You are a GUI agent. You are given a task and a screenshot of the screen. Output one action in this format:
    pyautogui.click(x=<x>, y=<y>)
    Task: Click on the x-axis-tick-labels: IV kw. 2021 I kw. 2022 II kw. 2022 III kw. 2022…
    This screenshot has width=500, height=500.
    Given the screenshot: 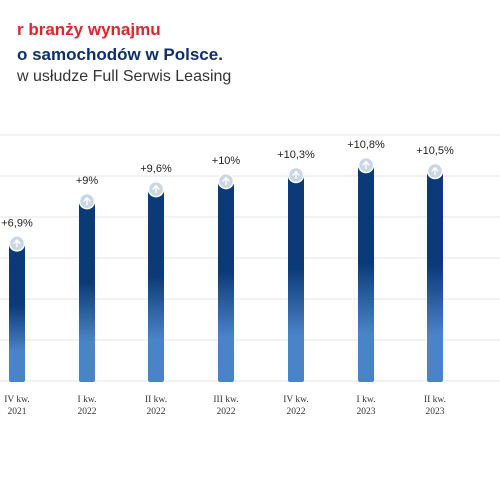 What is the action you would take?
    pyautogui.click(x=225, y=406)
    